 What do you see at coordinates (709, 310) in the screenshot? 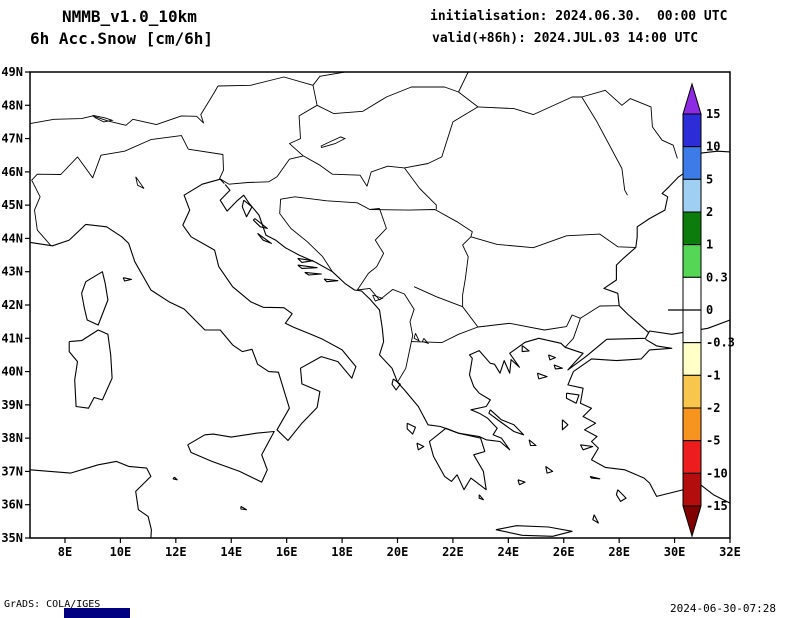
I see `colorbar-tick-label: 0` at bounding box center [709, 310].